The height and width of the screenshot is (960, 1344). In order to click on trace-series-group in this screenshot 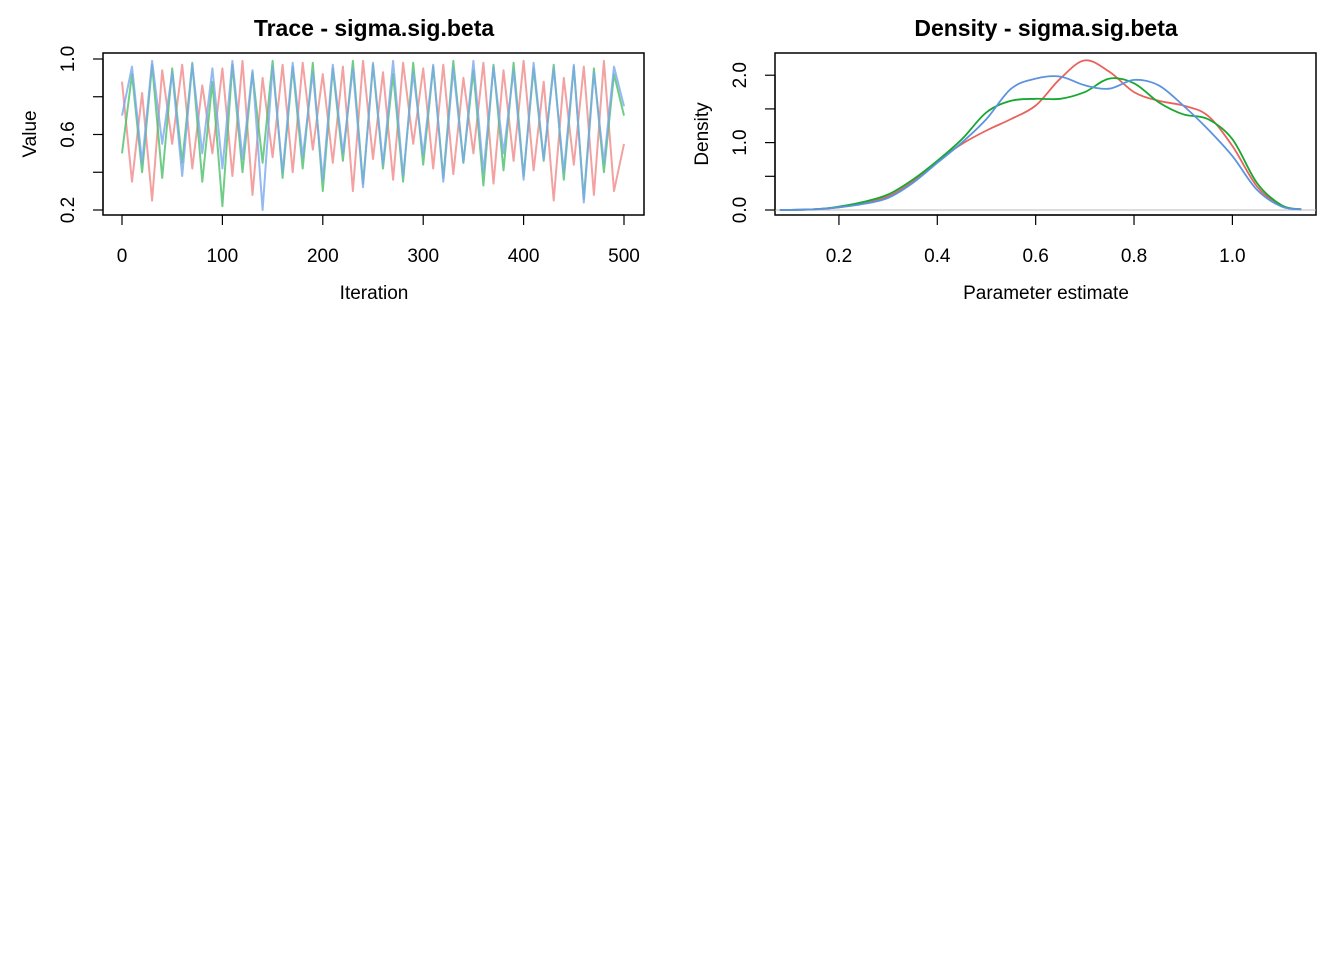, I will do `click(373, 135)`.